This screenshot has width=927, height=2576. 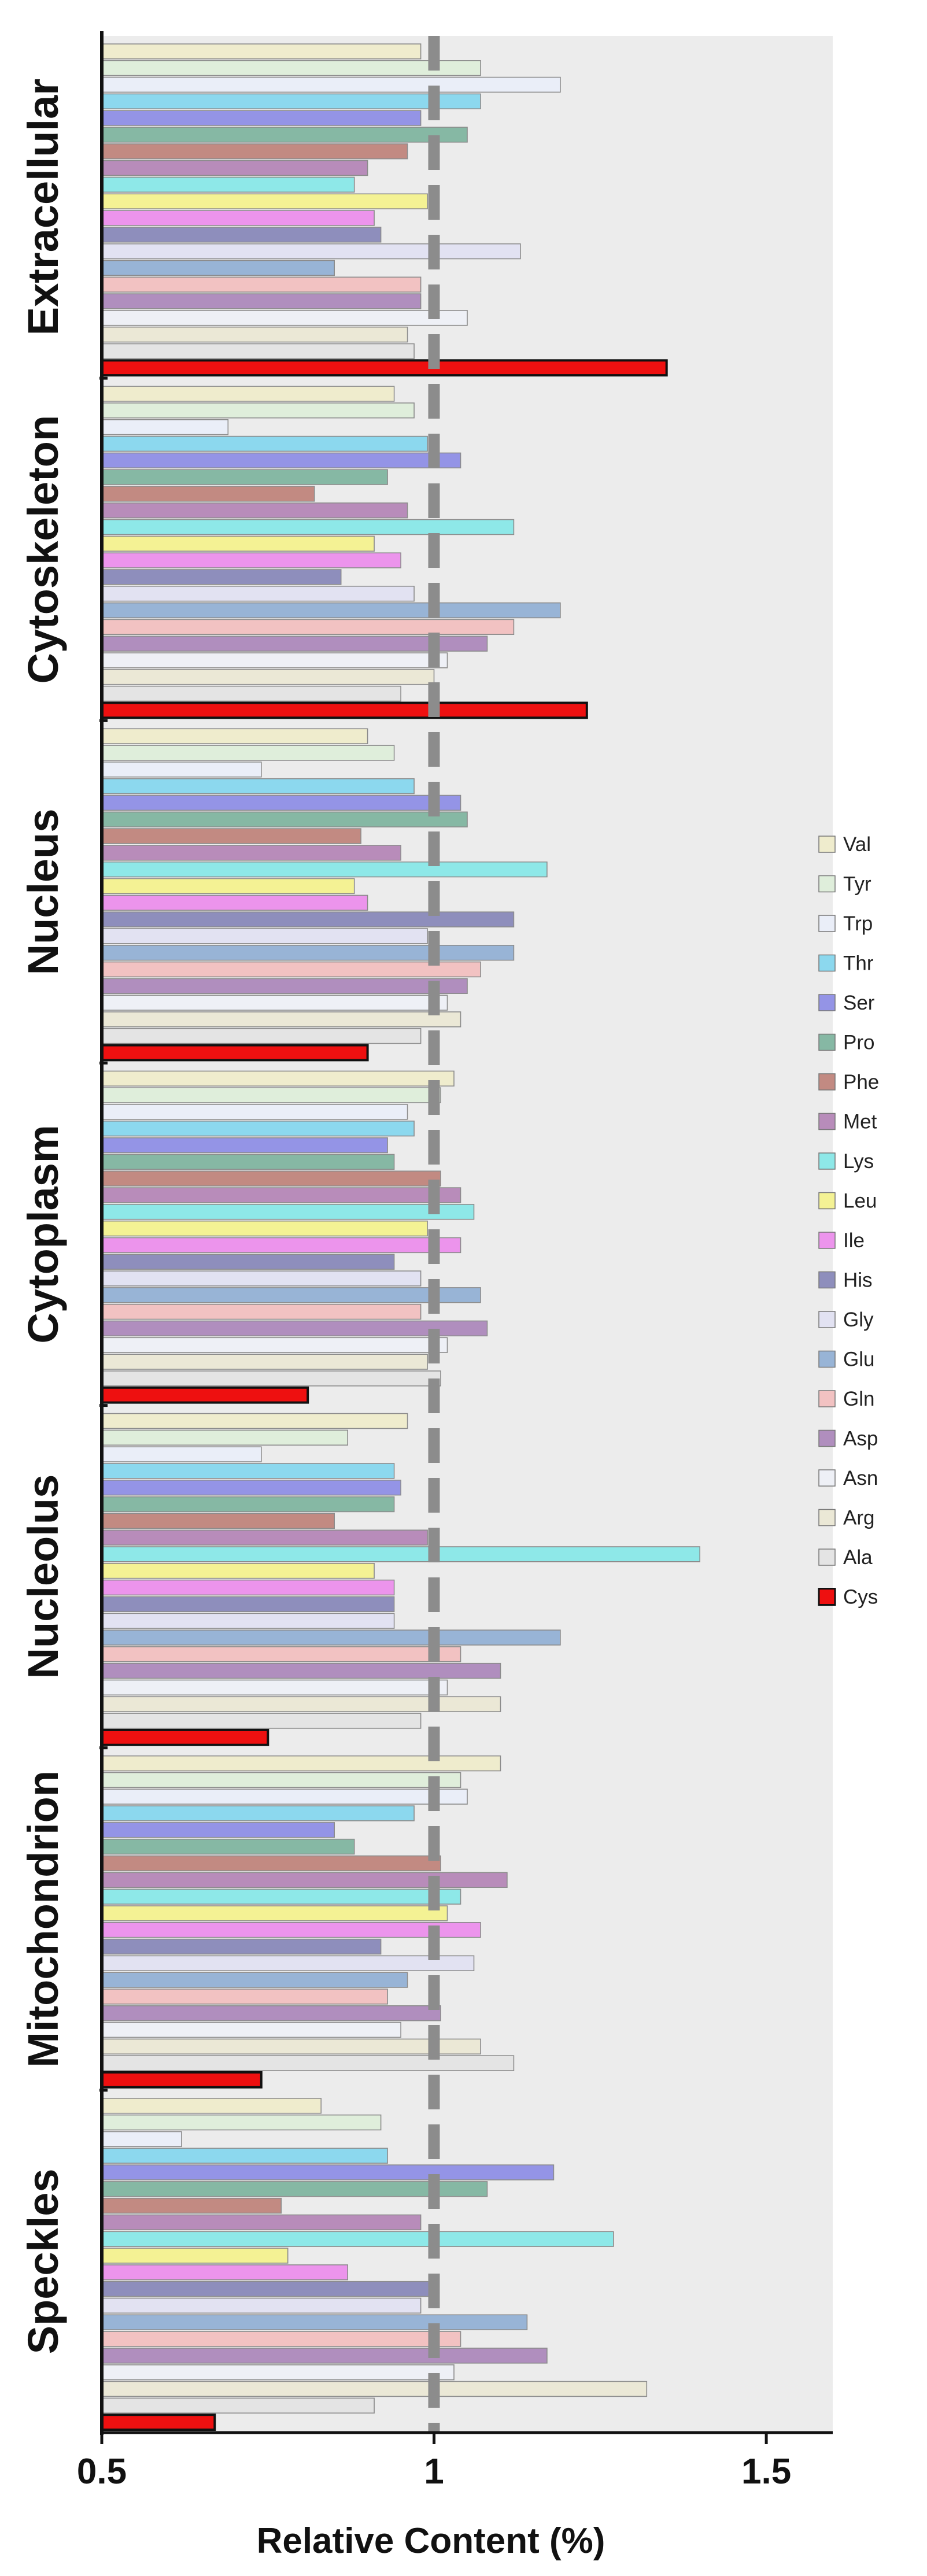 I want to click on bar-extracellular-phe, so click(x=254, y=151).